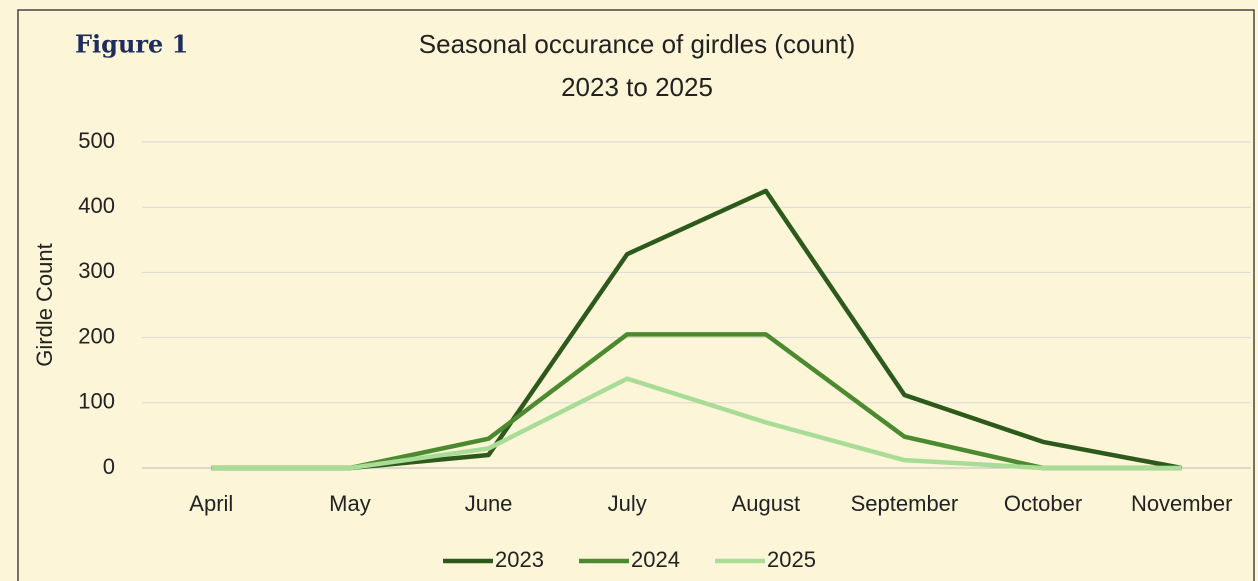  Describe the element at coordinates (96, 335) in the screenshot. I see `y-tick-label: 200` at that location.